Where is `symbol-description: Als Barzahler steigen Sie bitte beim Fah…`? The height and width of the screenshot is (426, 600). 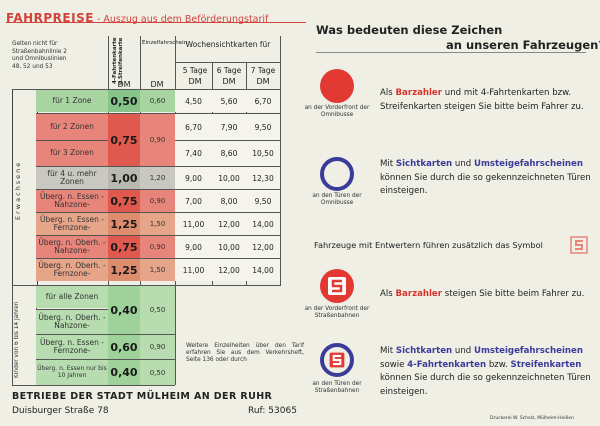 symbol-description: Als Barzahler steigen Sie bitte beim Fah… is located at coordinates (487, 295).